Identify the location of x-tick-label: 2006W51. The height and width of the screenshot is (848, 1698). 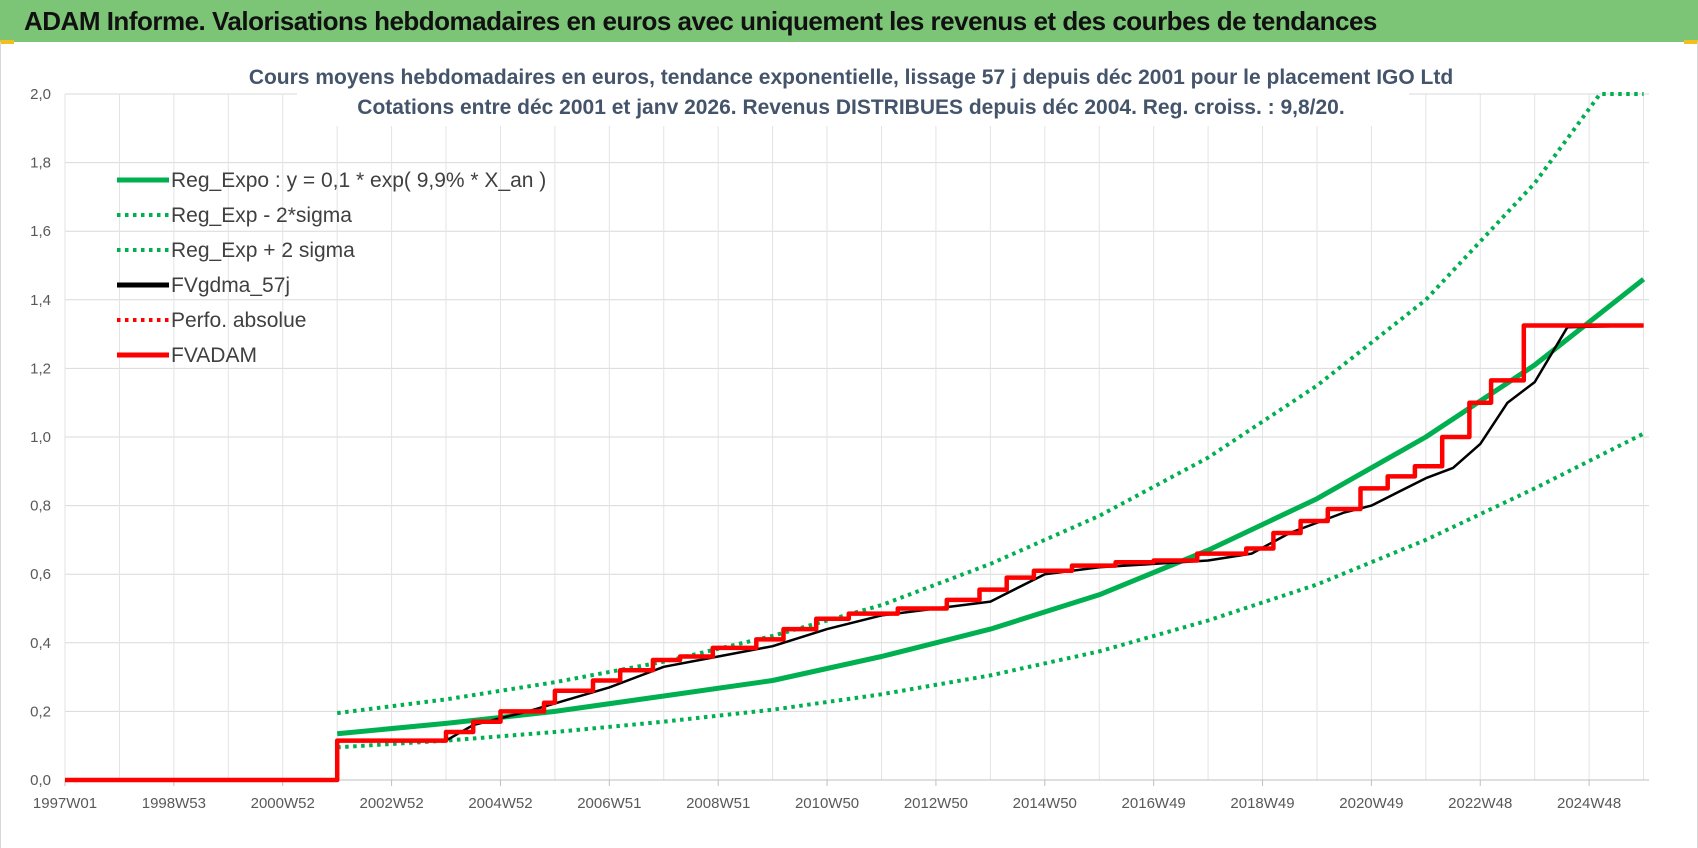
(609, 803).